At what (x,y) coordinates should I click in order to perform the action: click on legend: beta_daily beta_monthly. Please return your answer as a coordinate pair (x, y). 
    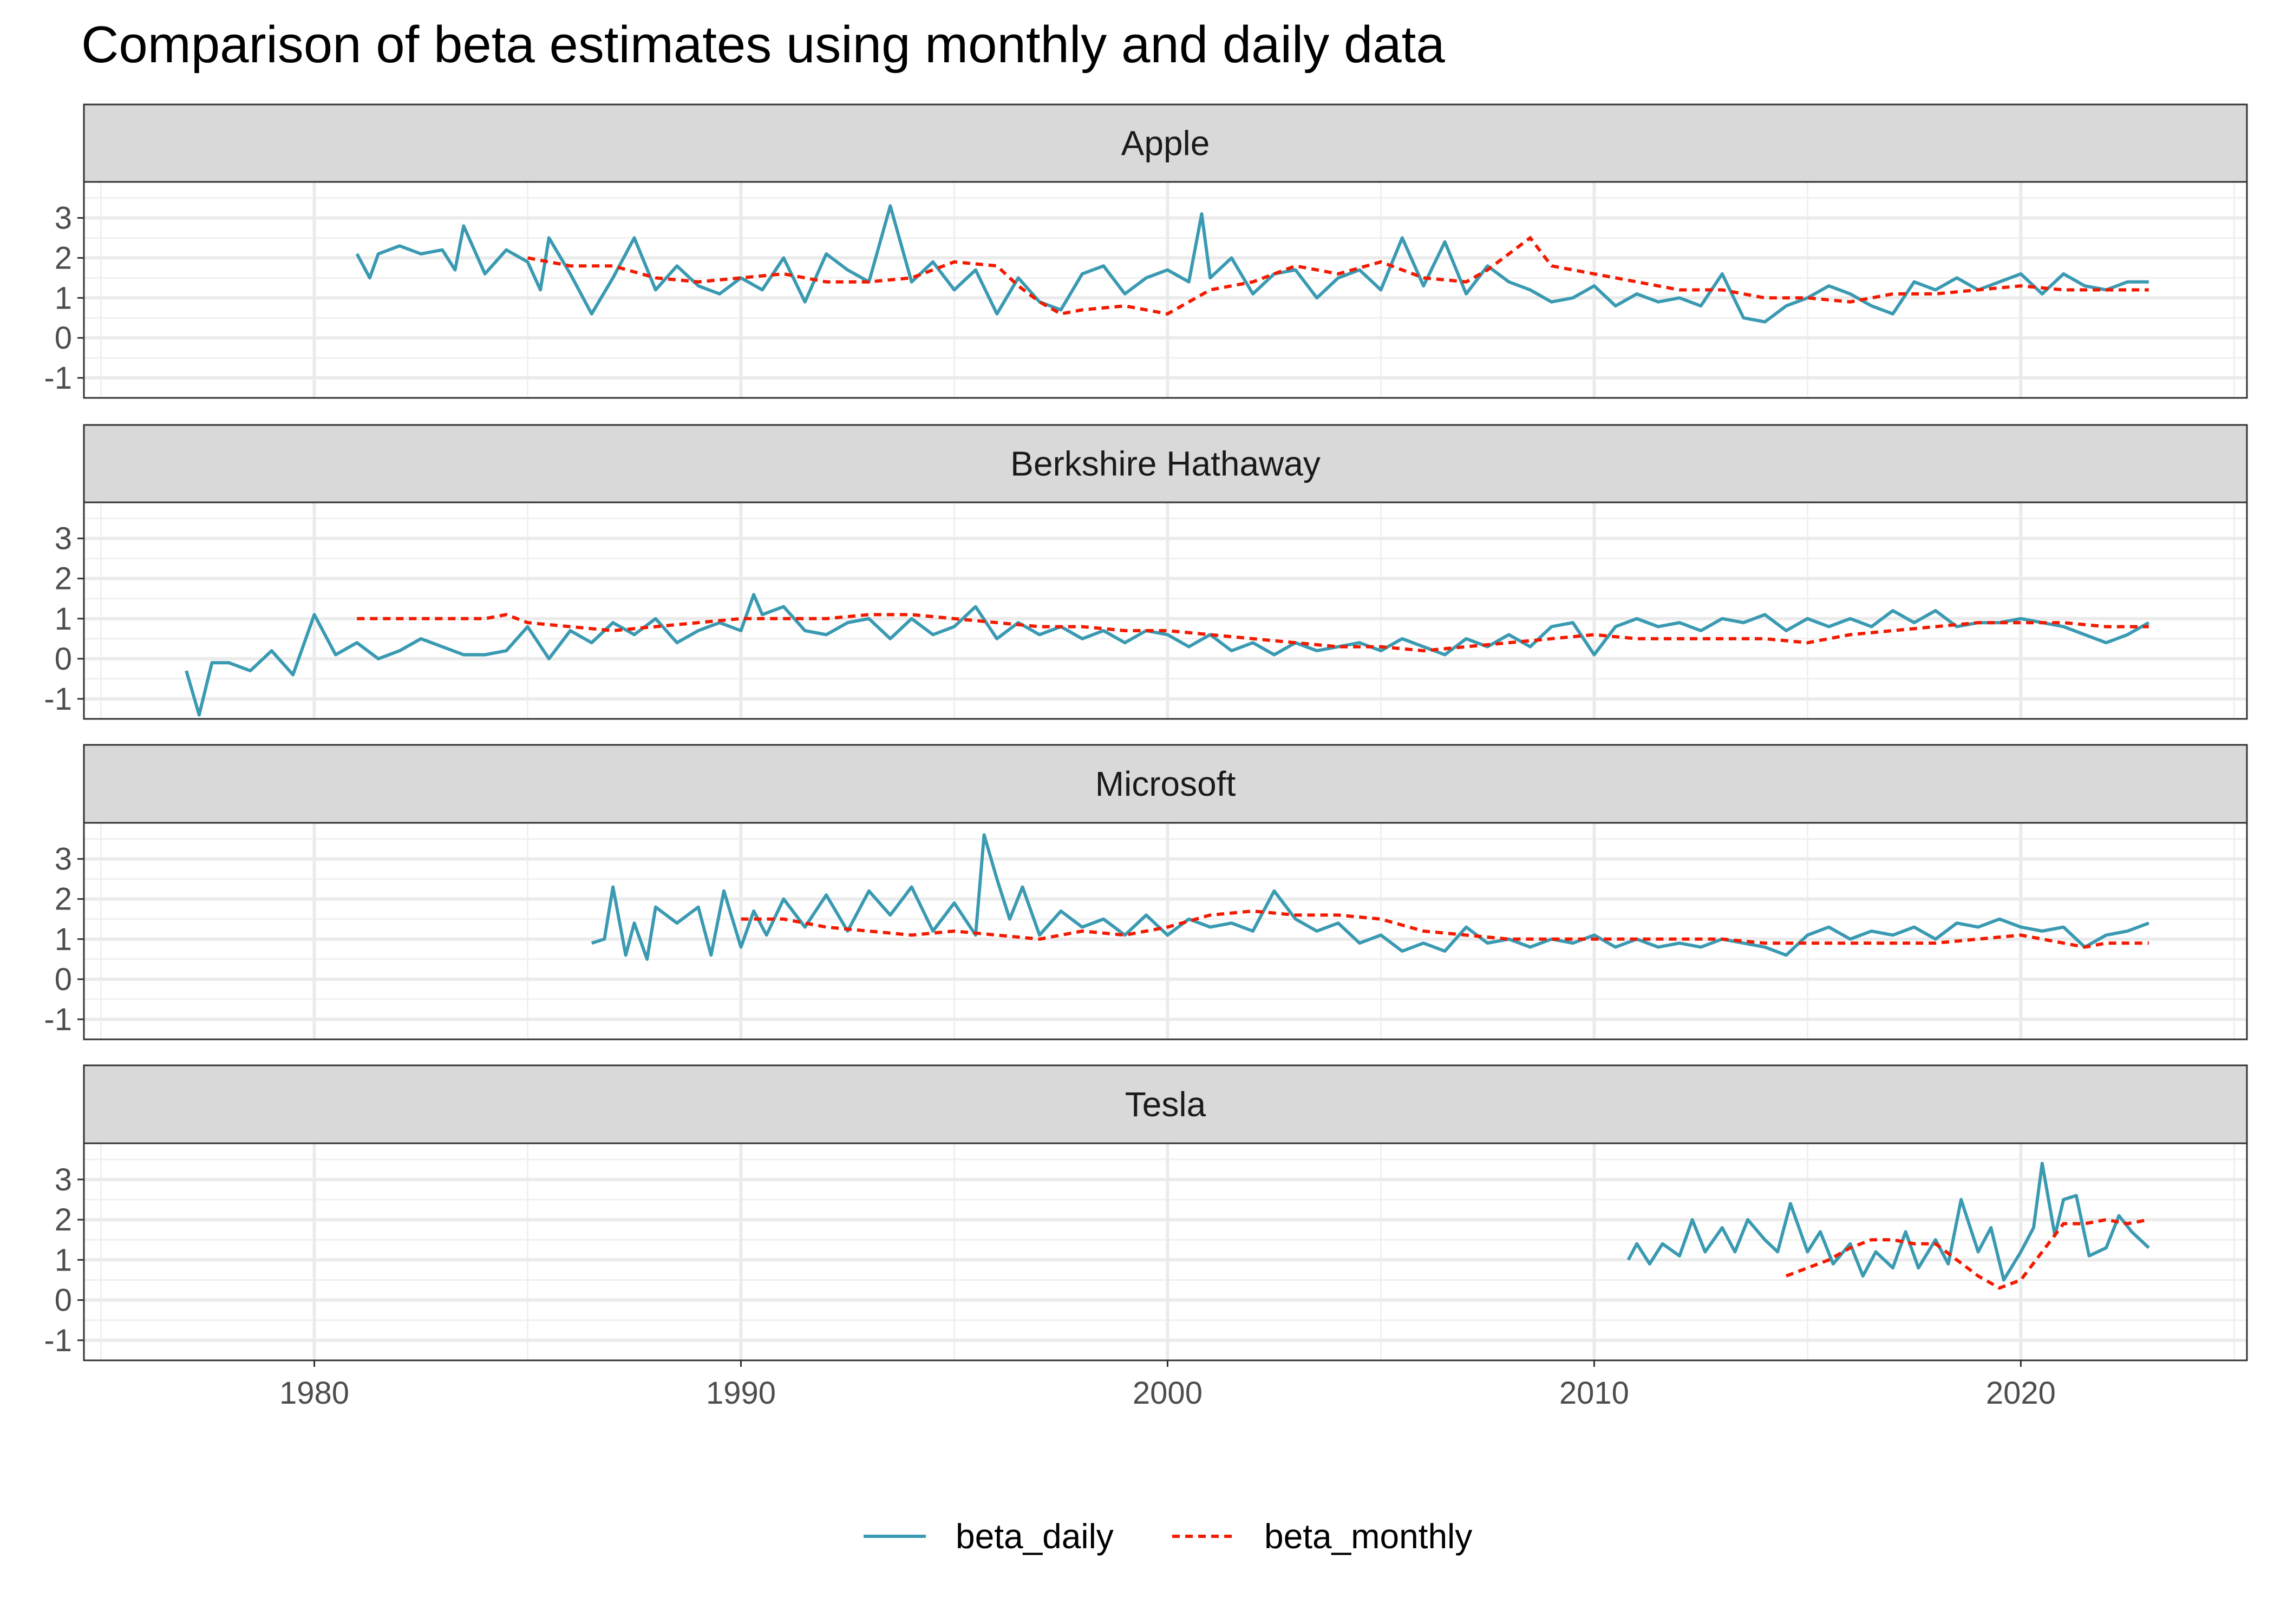
    Looking at the image, I should click on (1168, 1536).